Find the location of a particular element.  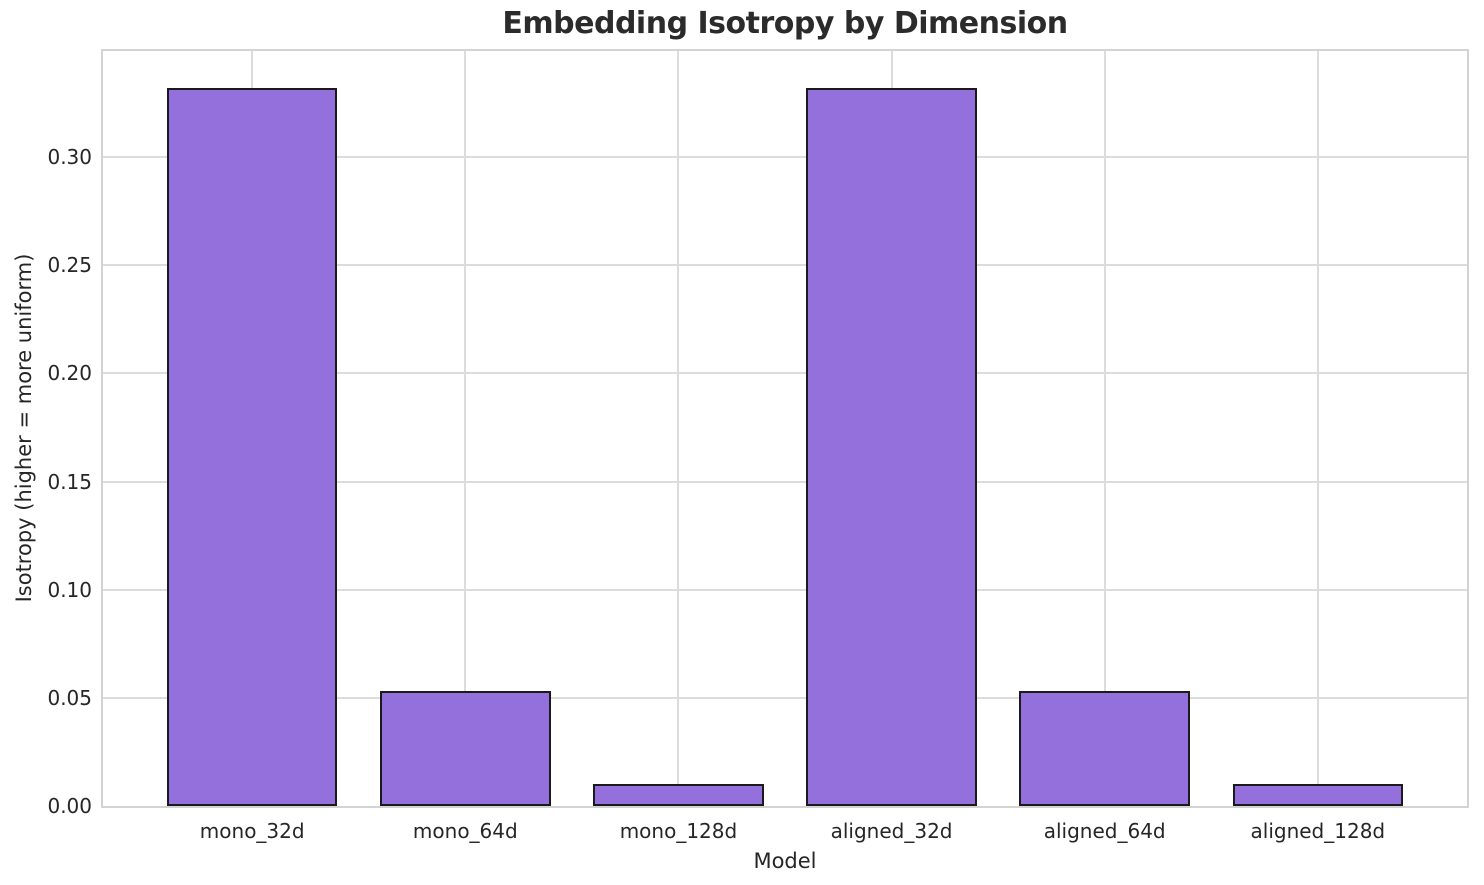

chart-title: Embedding Isotropy by Dimension is located at coordinates (785, 23).